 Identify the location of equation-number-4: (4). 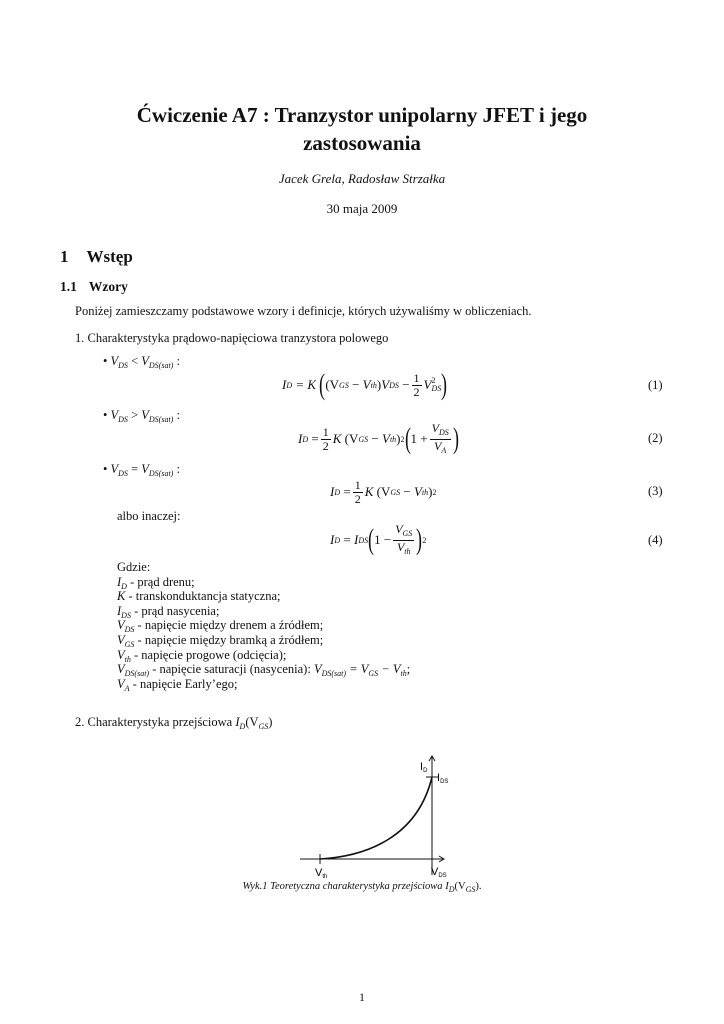
(655, 540).